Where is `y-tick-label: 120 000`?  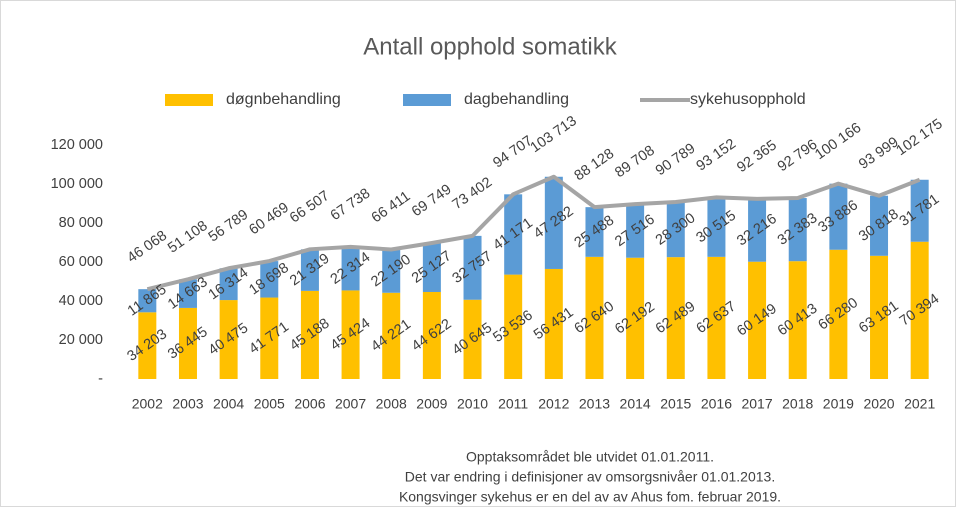
y-tick-label: 120 000 is located at coordinates (77, 145).